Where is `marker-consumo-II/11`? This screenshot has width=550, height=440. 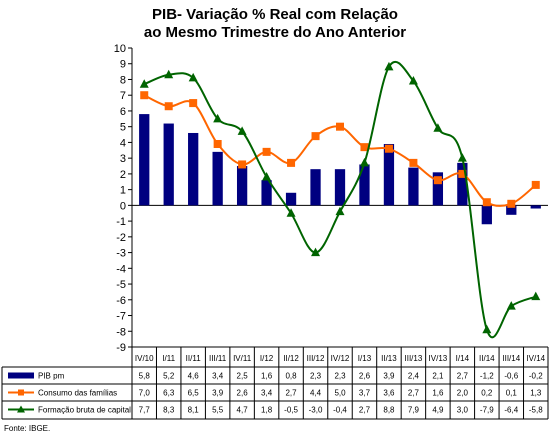 marker-consumo-II/11 is located at coordinates (193, 103).